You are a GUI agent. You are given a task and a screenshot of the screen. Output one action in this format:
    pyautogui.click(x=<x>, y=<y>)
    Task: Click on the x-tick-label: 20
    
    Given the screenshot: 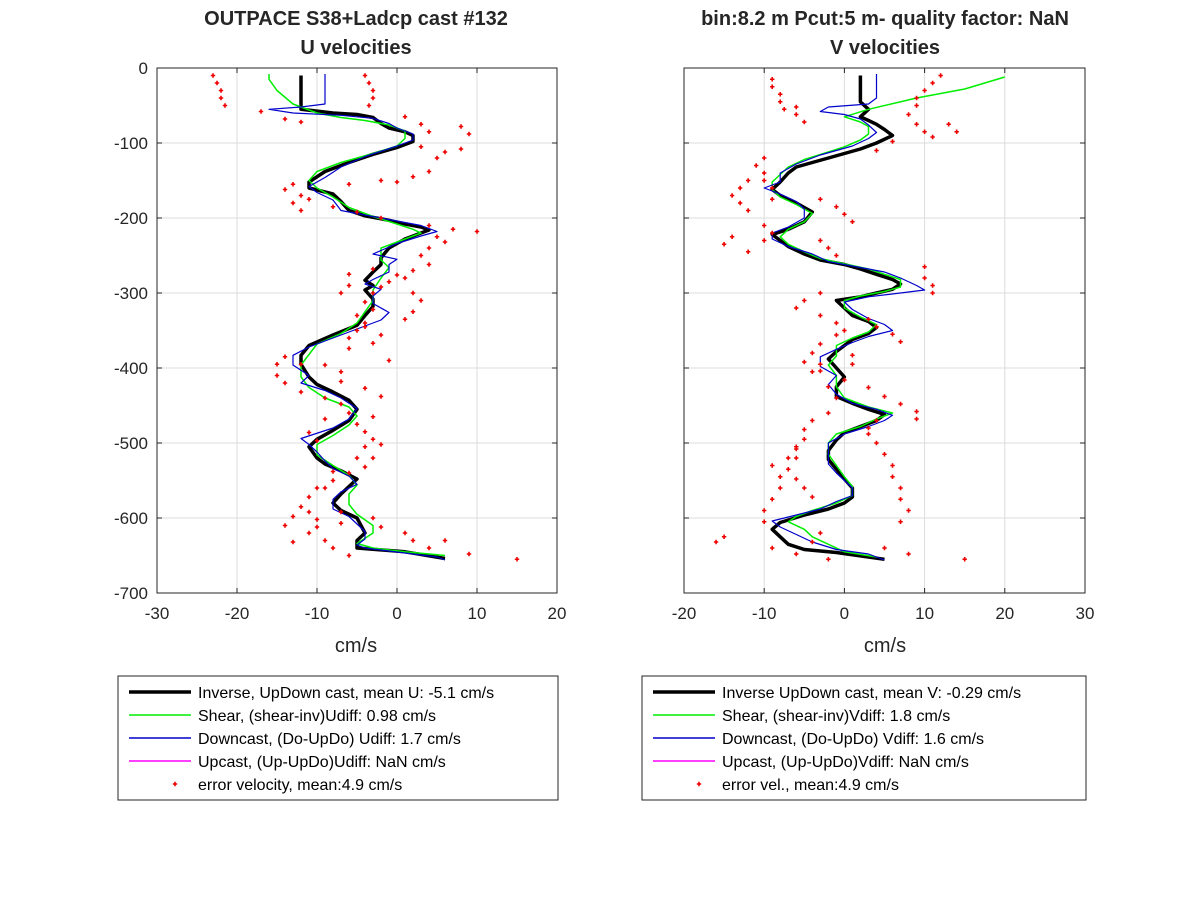 What is the action you would take?
    pyautogui.click(x=1004, y=613)
    